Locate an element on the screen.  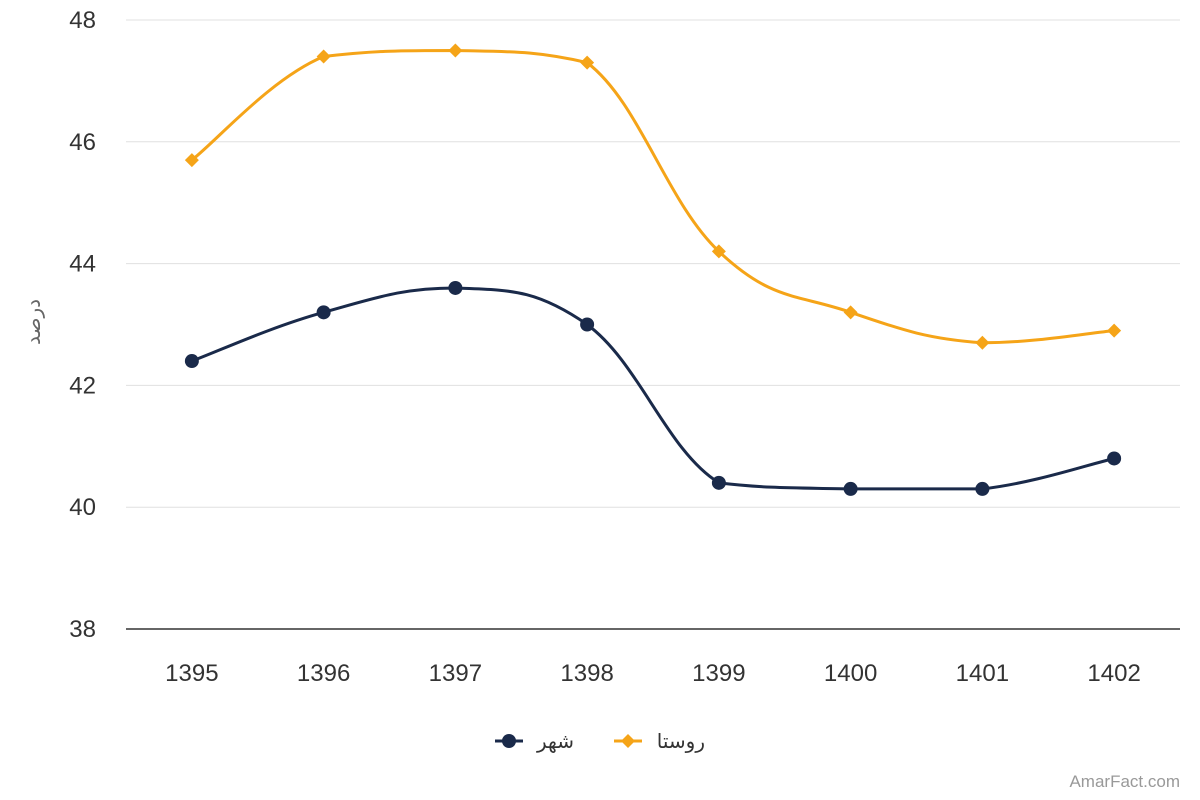
credit-watermark: AmarFact.com is located at coordinates (1124, 781).